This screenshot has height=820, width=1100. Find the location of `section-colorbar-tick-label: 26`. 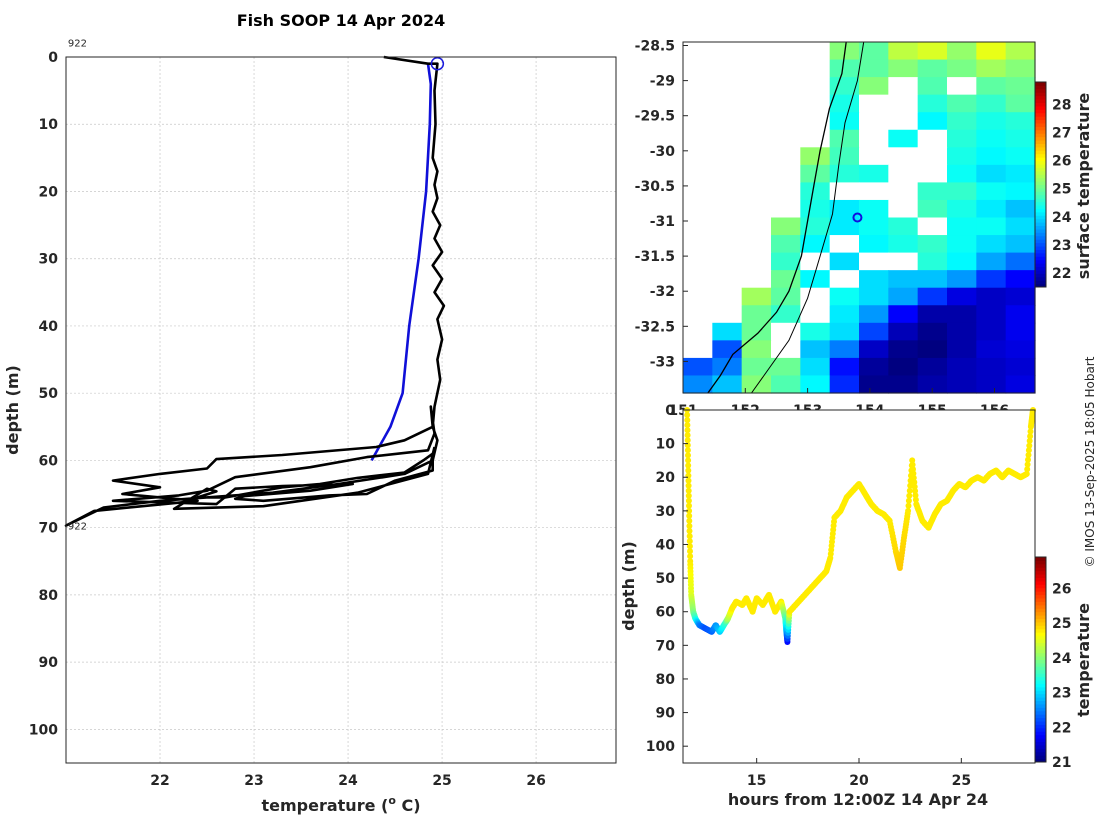

section-colorbar-tick-label: 26 is located at coordinates (1061, 589).